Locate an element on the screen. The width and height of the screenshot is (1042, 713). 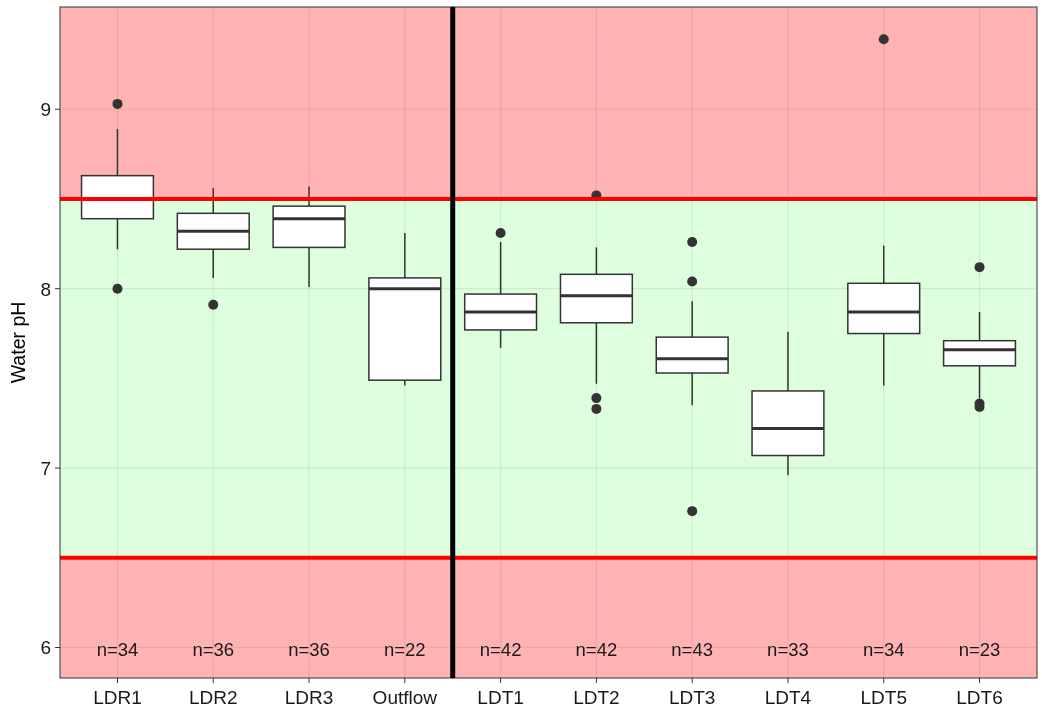
annotation: n=22 is located at coordinates (404, 649).